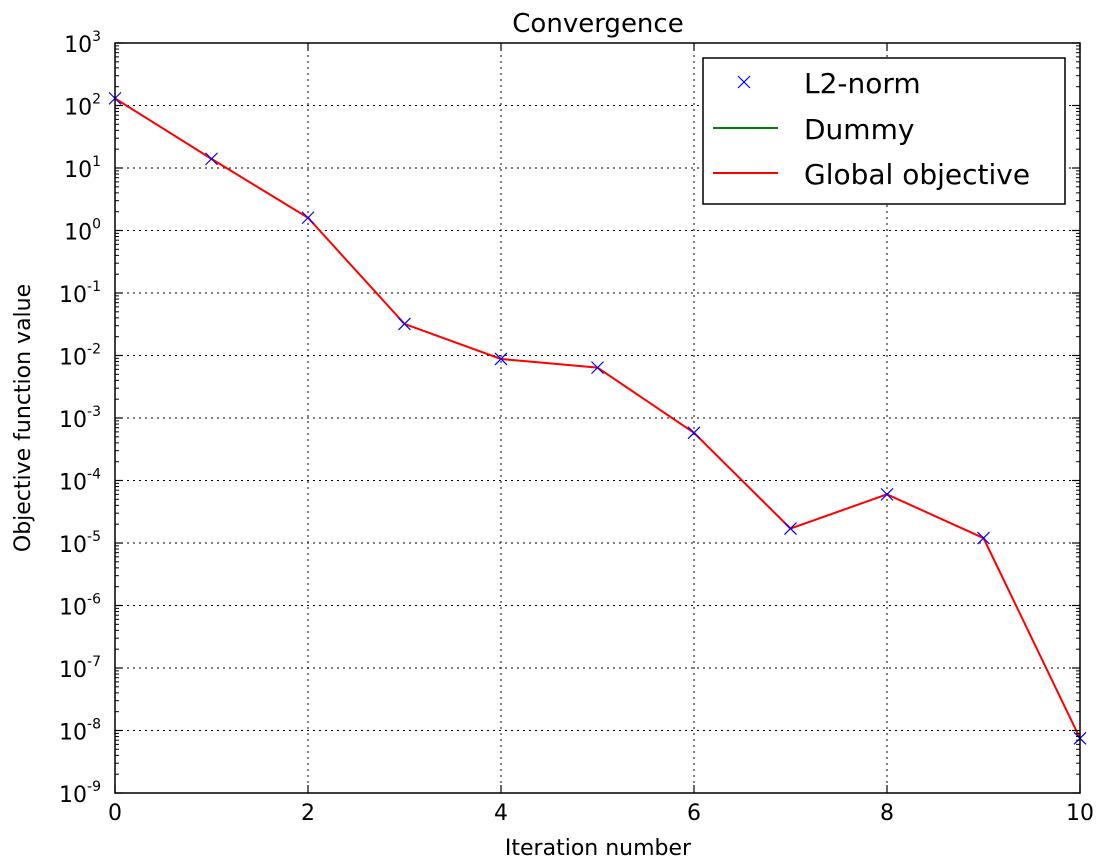  I want to click on x-tick-label: 10, so click(1080, 813).